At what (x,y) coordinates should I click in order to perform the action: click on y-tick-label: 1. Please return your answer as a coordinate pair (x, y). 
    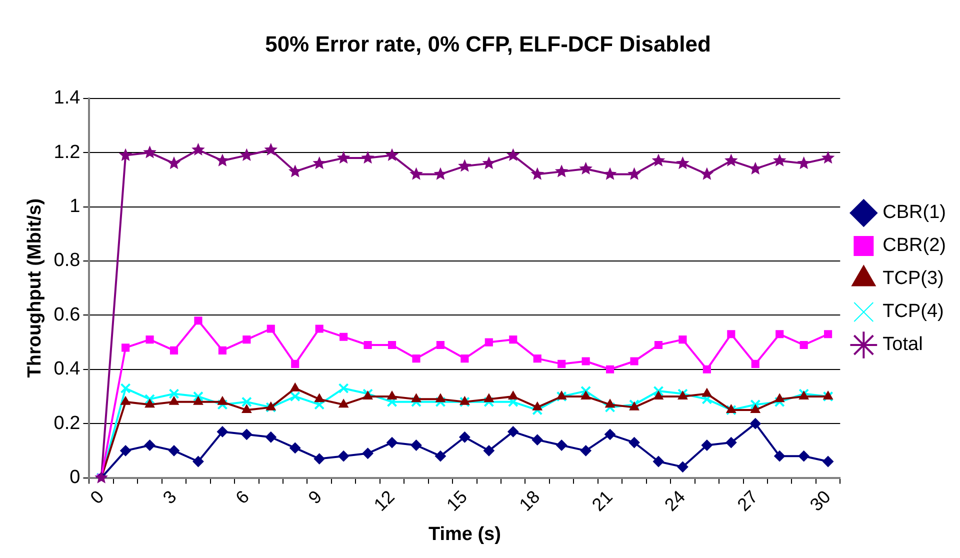
    Looking at the image, I should click on (75, 207).